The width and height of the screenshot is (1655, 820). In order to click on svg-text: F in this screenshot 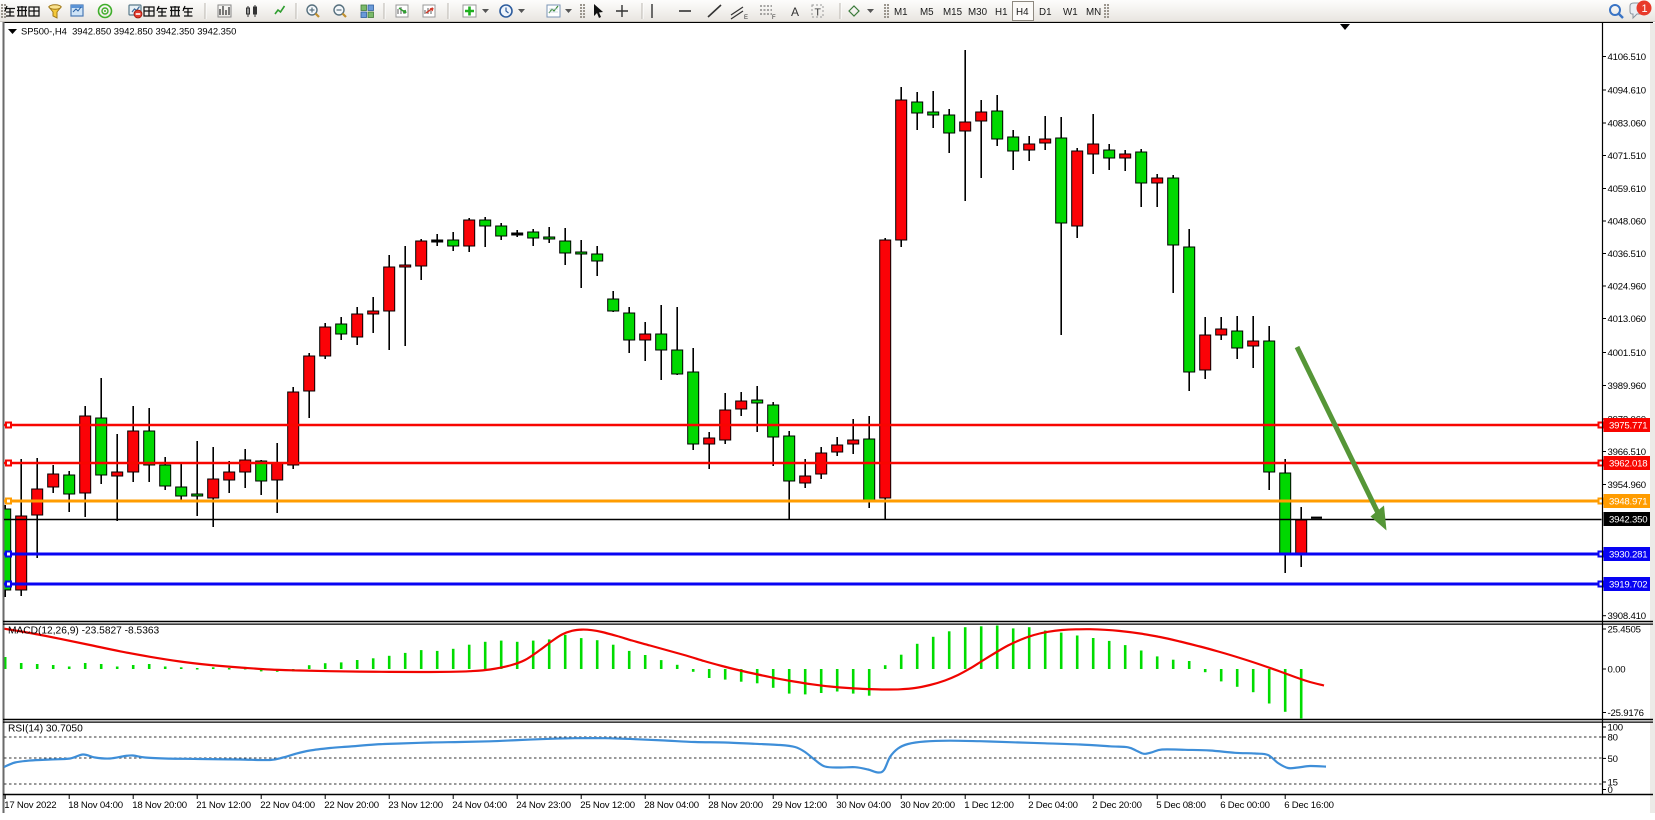, I will do `click(774, 18)`.